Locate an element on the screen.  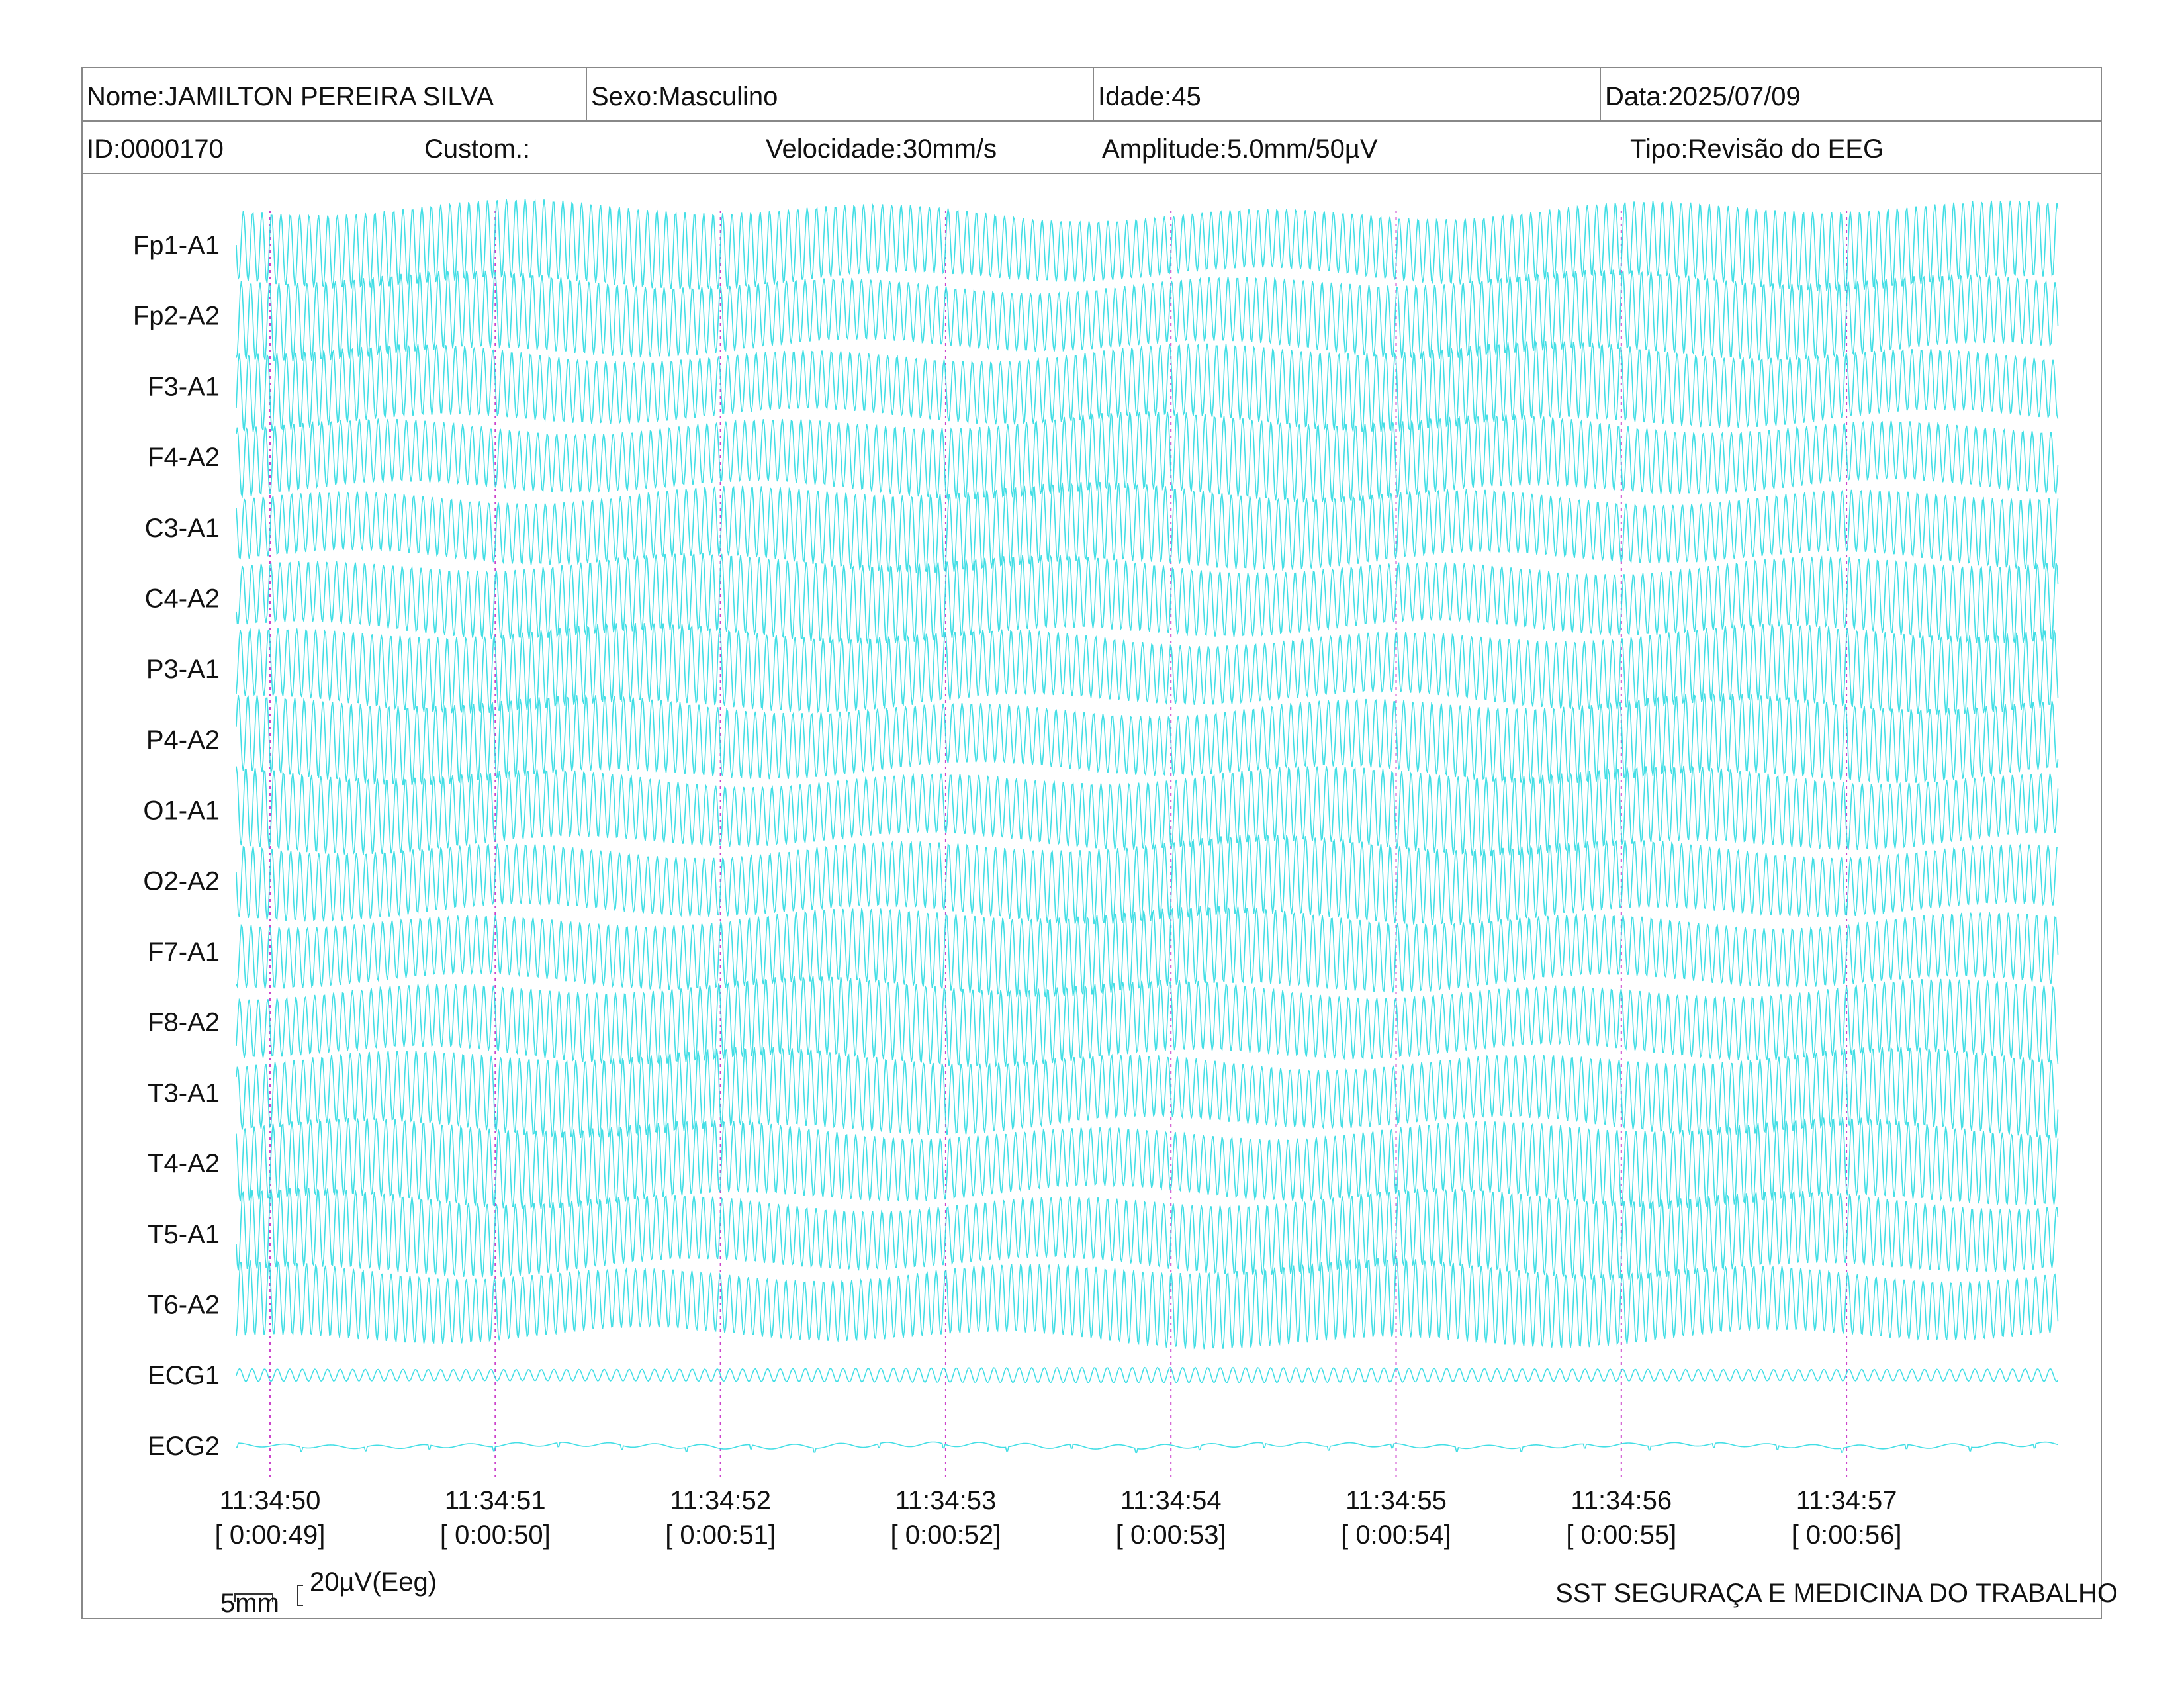
time-clock-label: 11:34:52 is located at coordinates (721, 1500).